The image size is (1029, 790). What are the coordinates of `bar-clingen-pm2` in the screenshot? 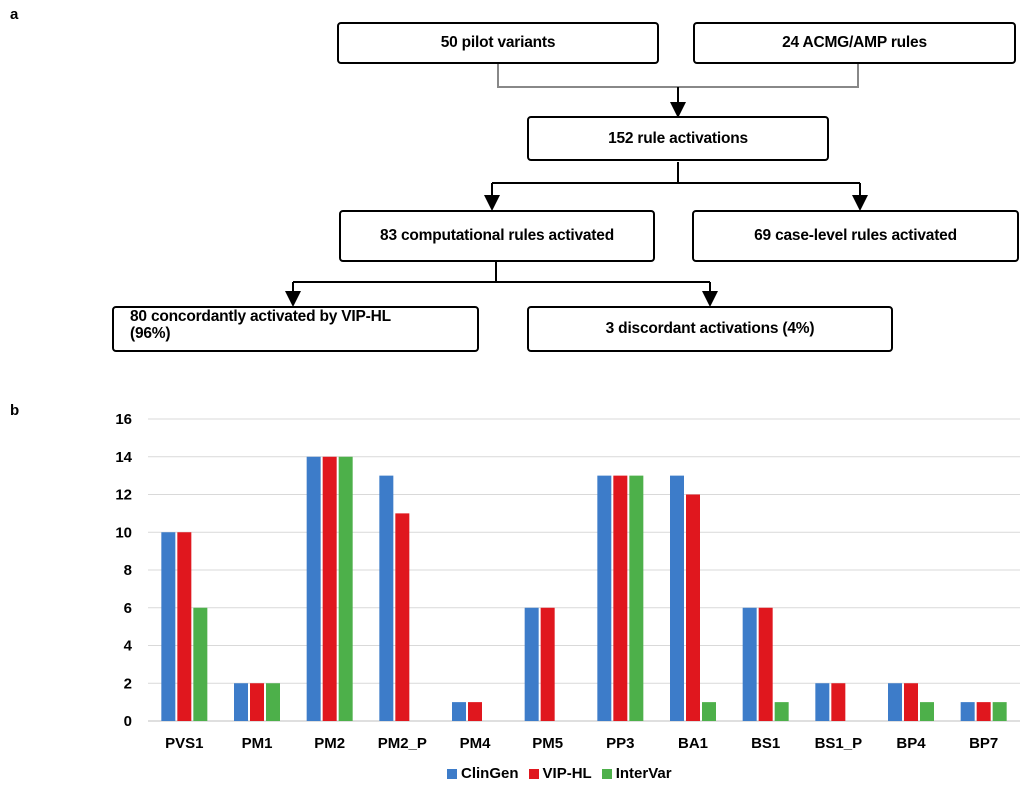 It's located at (313, 588).